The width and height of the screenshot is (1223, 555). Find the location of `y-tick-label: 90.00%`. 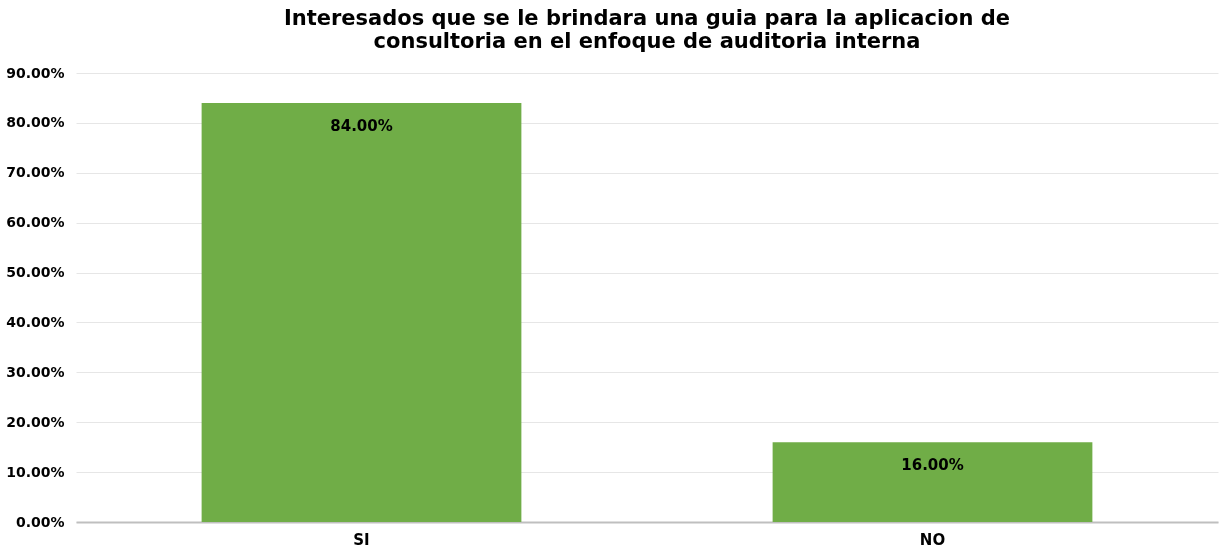

y-tick-label: 90.00% is located at coordinates (35, 72).